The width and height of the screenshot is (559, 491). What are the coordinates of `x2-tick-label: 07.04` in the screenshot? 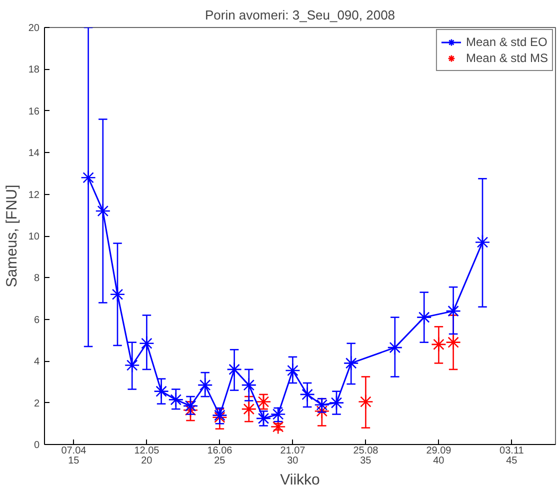 It's located at (74, 451).